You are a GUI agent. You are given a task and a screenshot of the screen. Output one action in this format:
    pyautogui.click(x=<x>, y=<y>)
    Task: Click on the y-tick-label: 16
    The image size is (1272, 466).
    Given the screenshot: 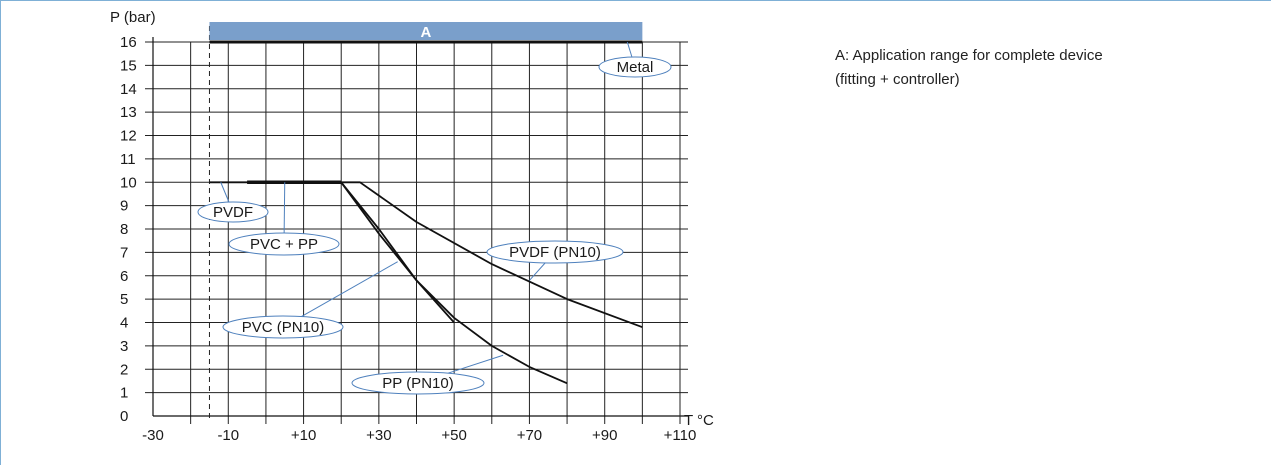 What is the action you would take?
    pyautogui.click(x=128, y=42)
    